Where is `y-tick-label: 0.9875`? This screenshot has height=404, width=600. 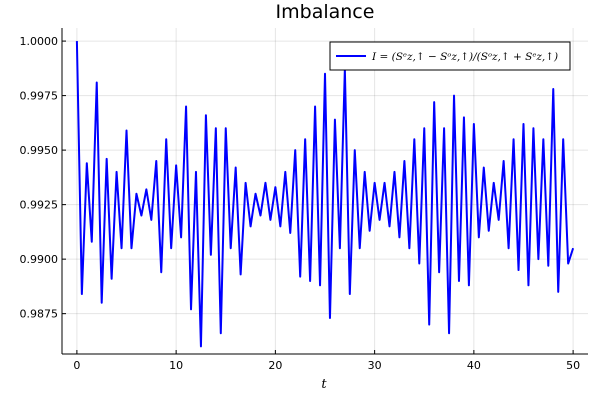
y-tick-label: 0.9875 is located at coordinates (39, 314).